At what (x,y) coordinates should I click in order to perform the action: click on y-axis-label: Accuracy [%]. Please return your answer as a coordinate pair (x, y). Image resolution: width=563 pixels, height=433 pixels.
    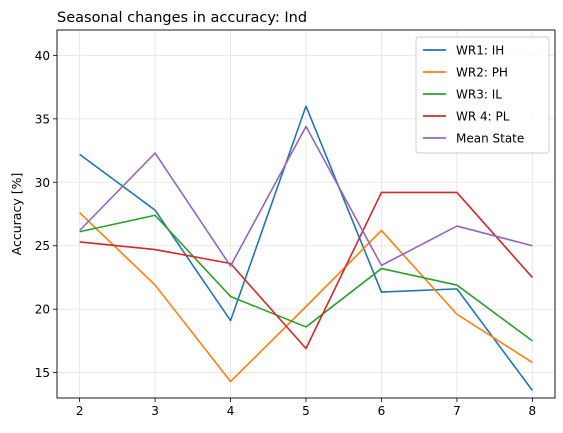
    Looking at the image, I should click on (16, 214).